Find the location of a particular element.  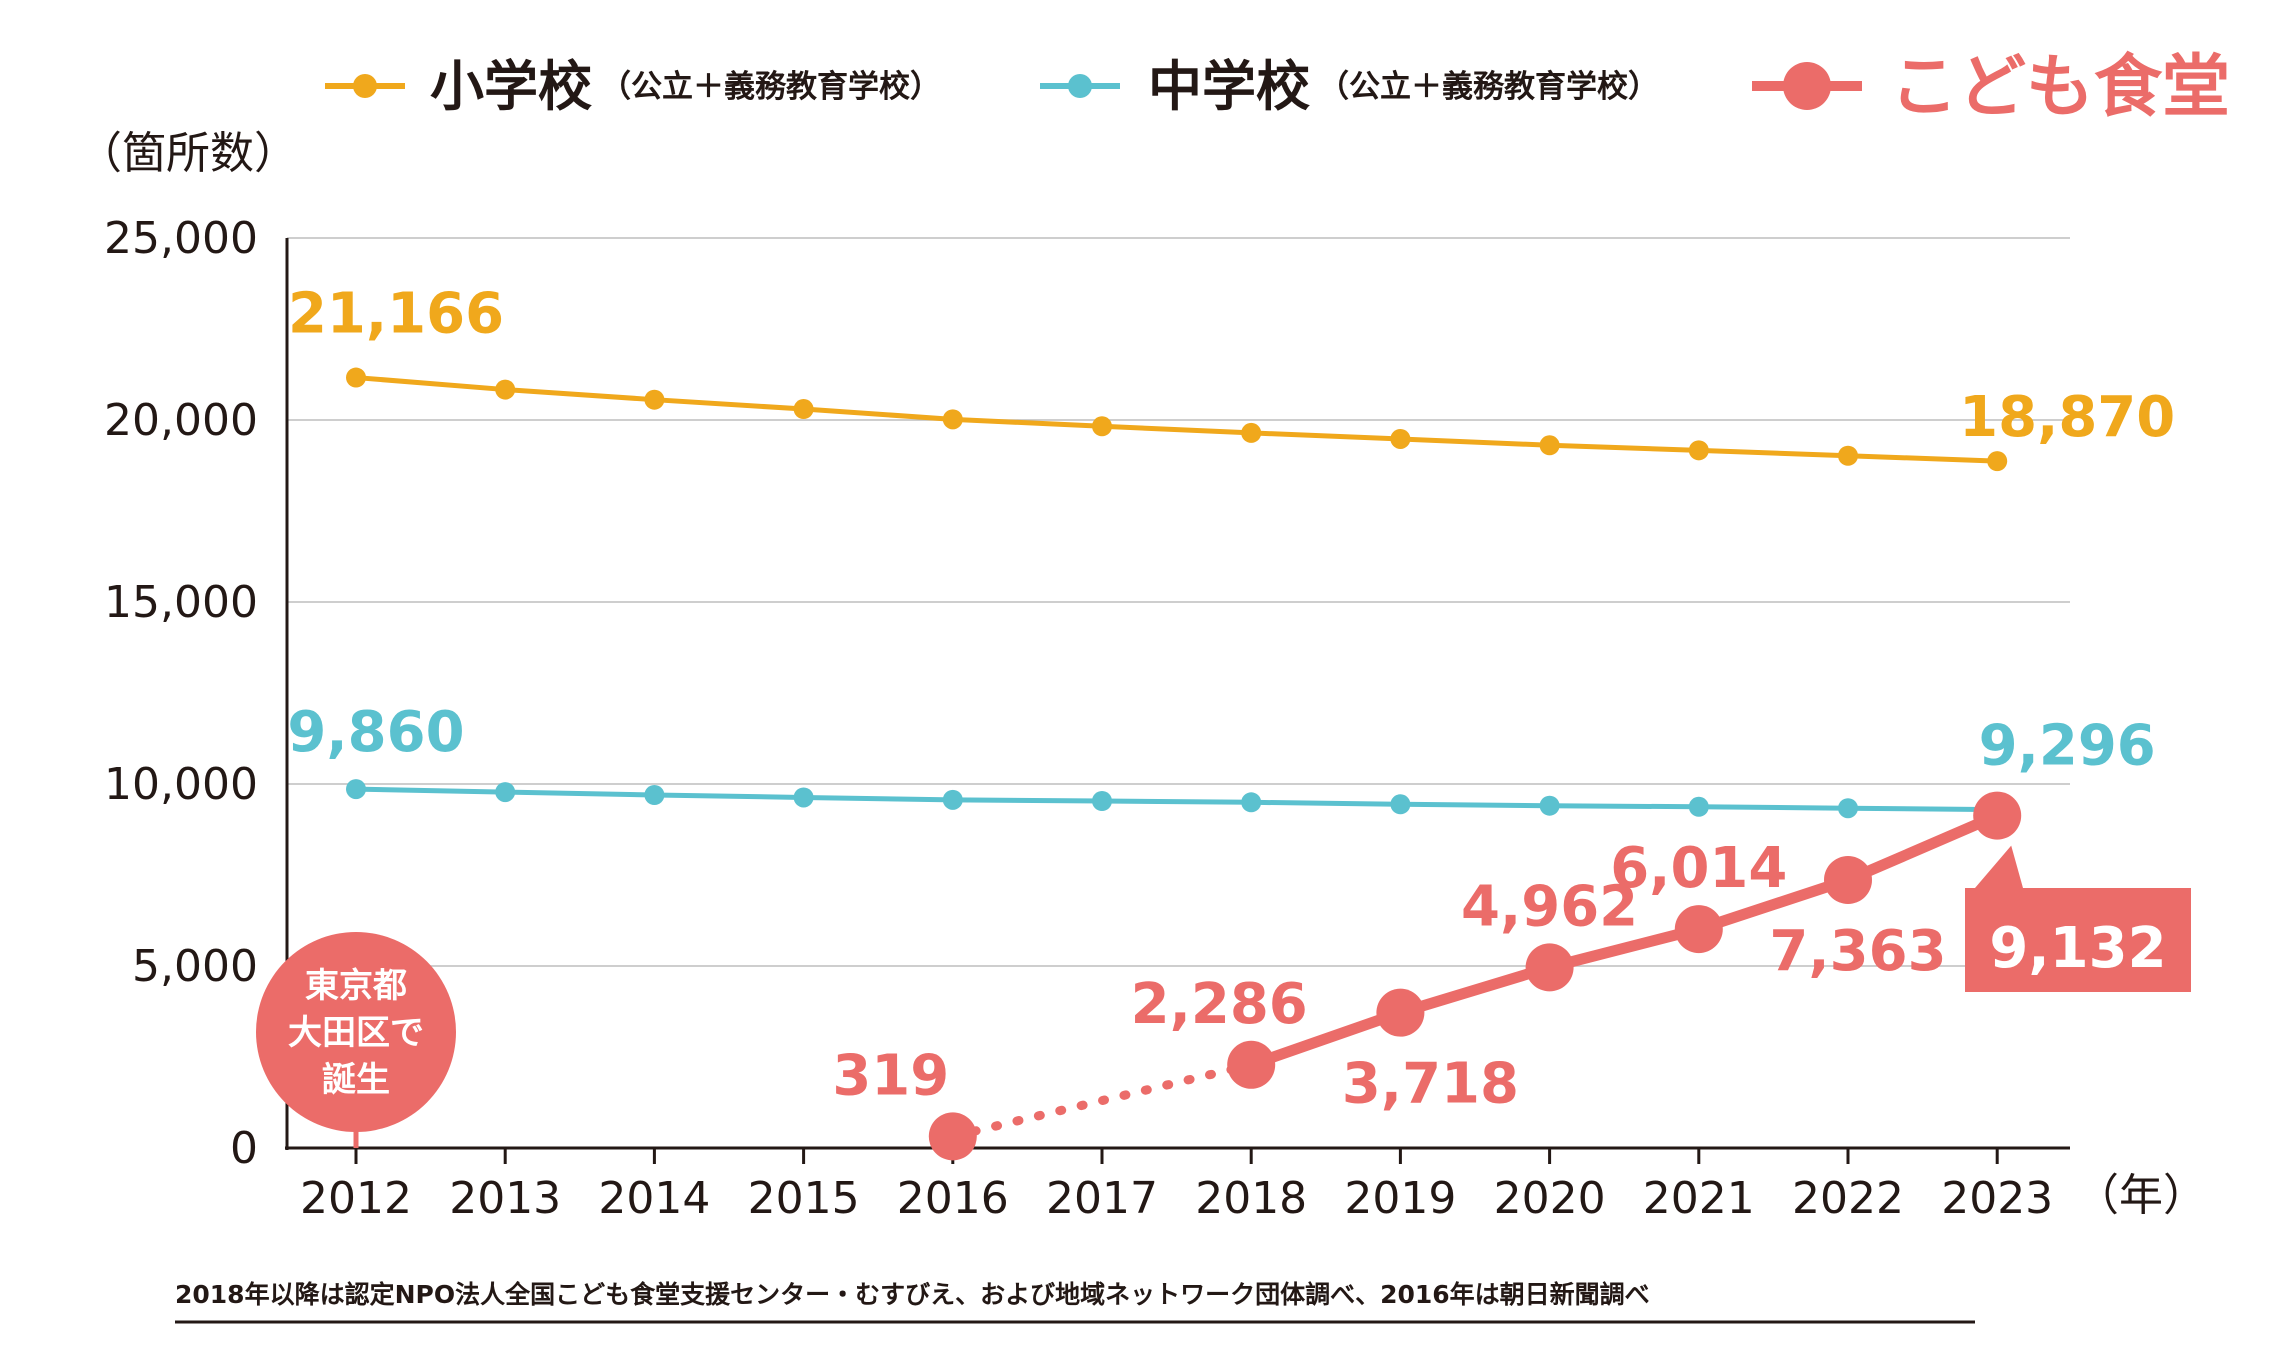

legend-marker-kodomo-shokudo is located at coordinates (1807, 86).